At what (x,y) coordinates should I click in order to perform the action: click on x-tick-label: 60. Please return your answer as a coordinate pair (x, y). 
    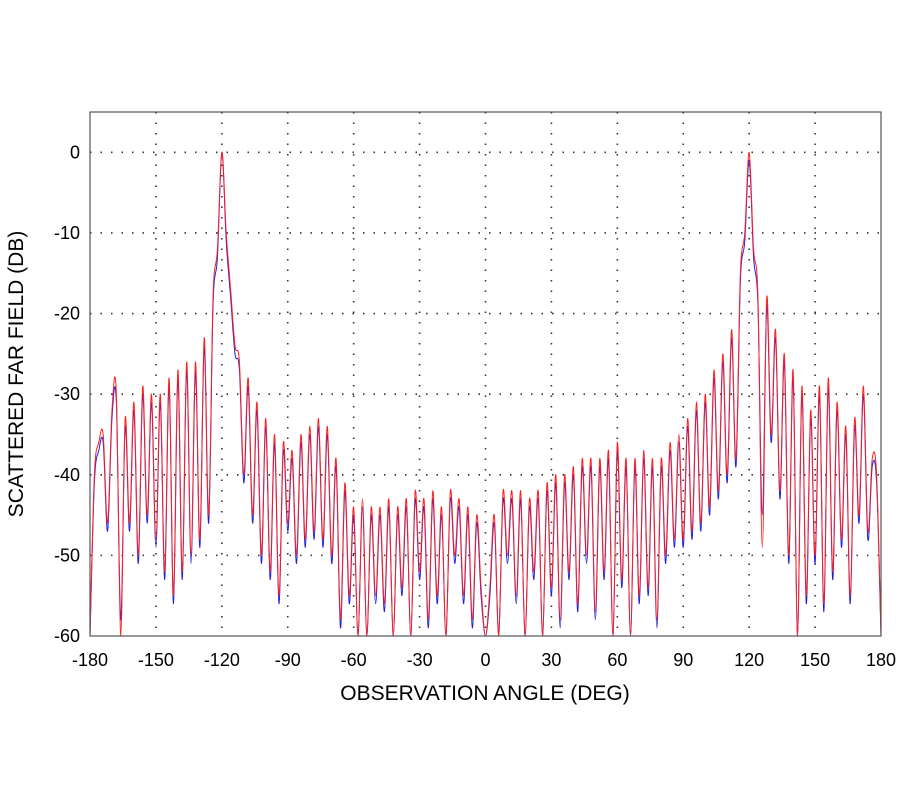
    Looking at the image, I should click on (617, 660).